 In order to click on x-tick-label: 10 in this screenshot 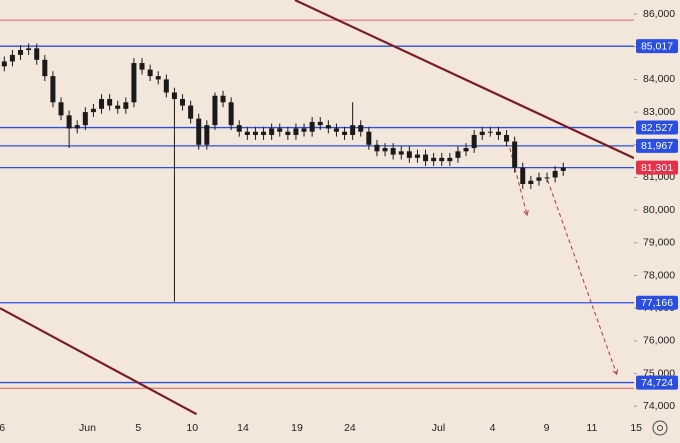, I will do `click(192, 428)`.